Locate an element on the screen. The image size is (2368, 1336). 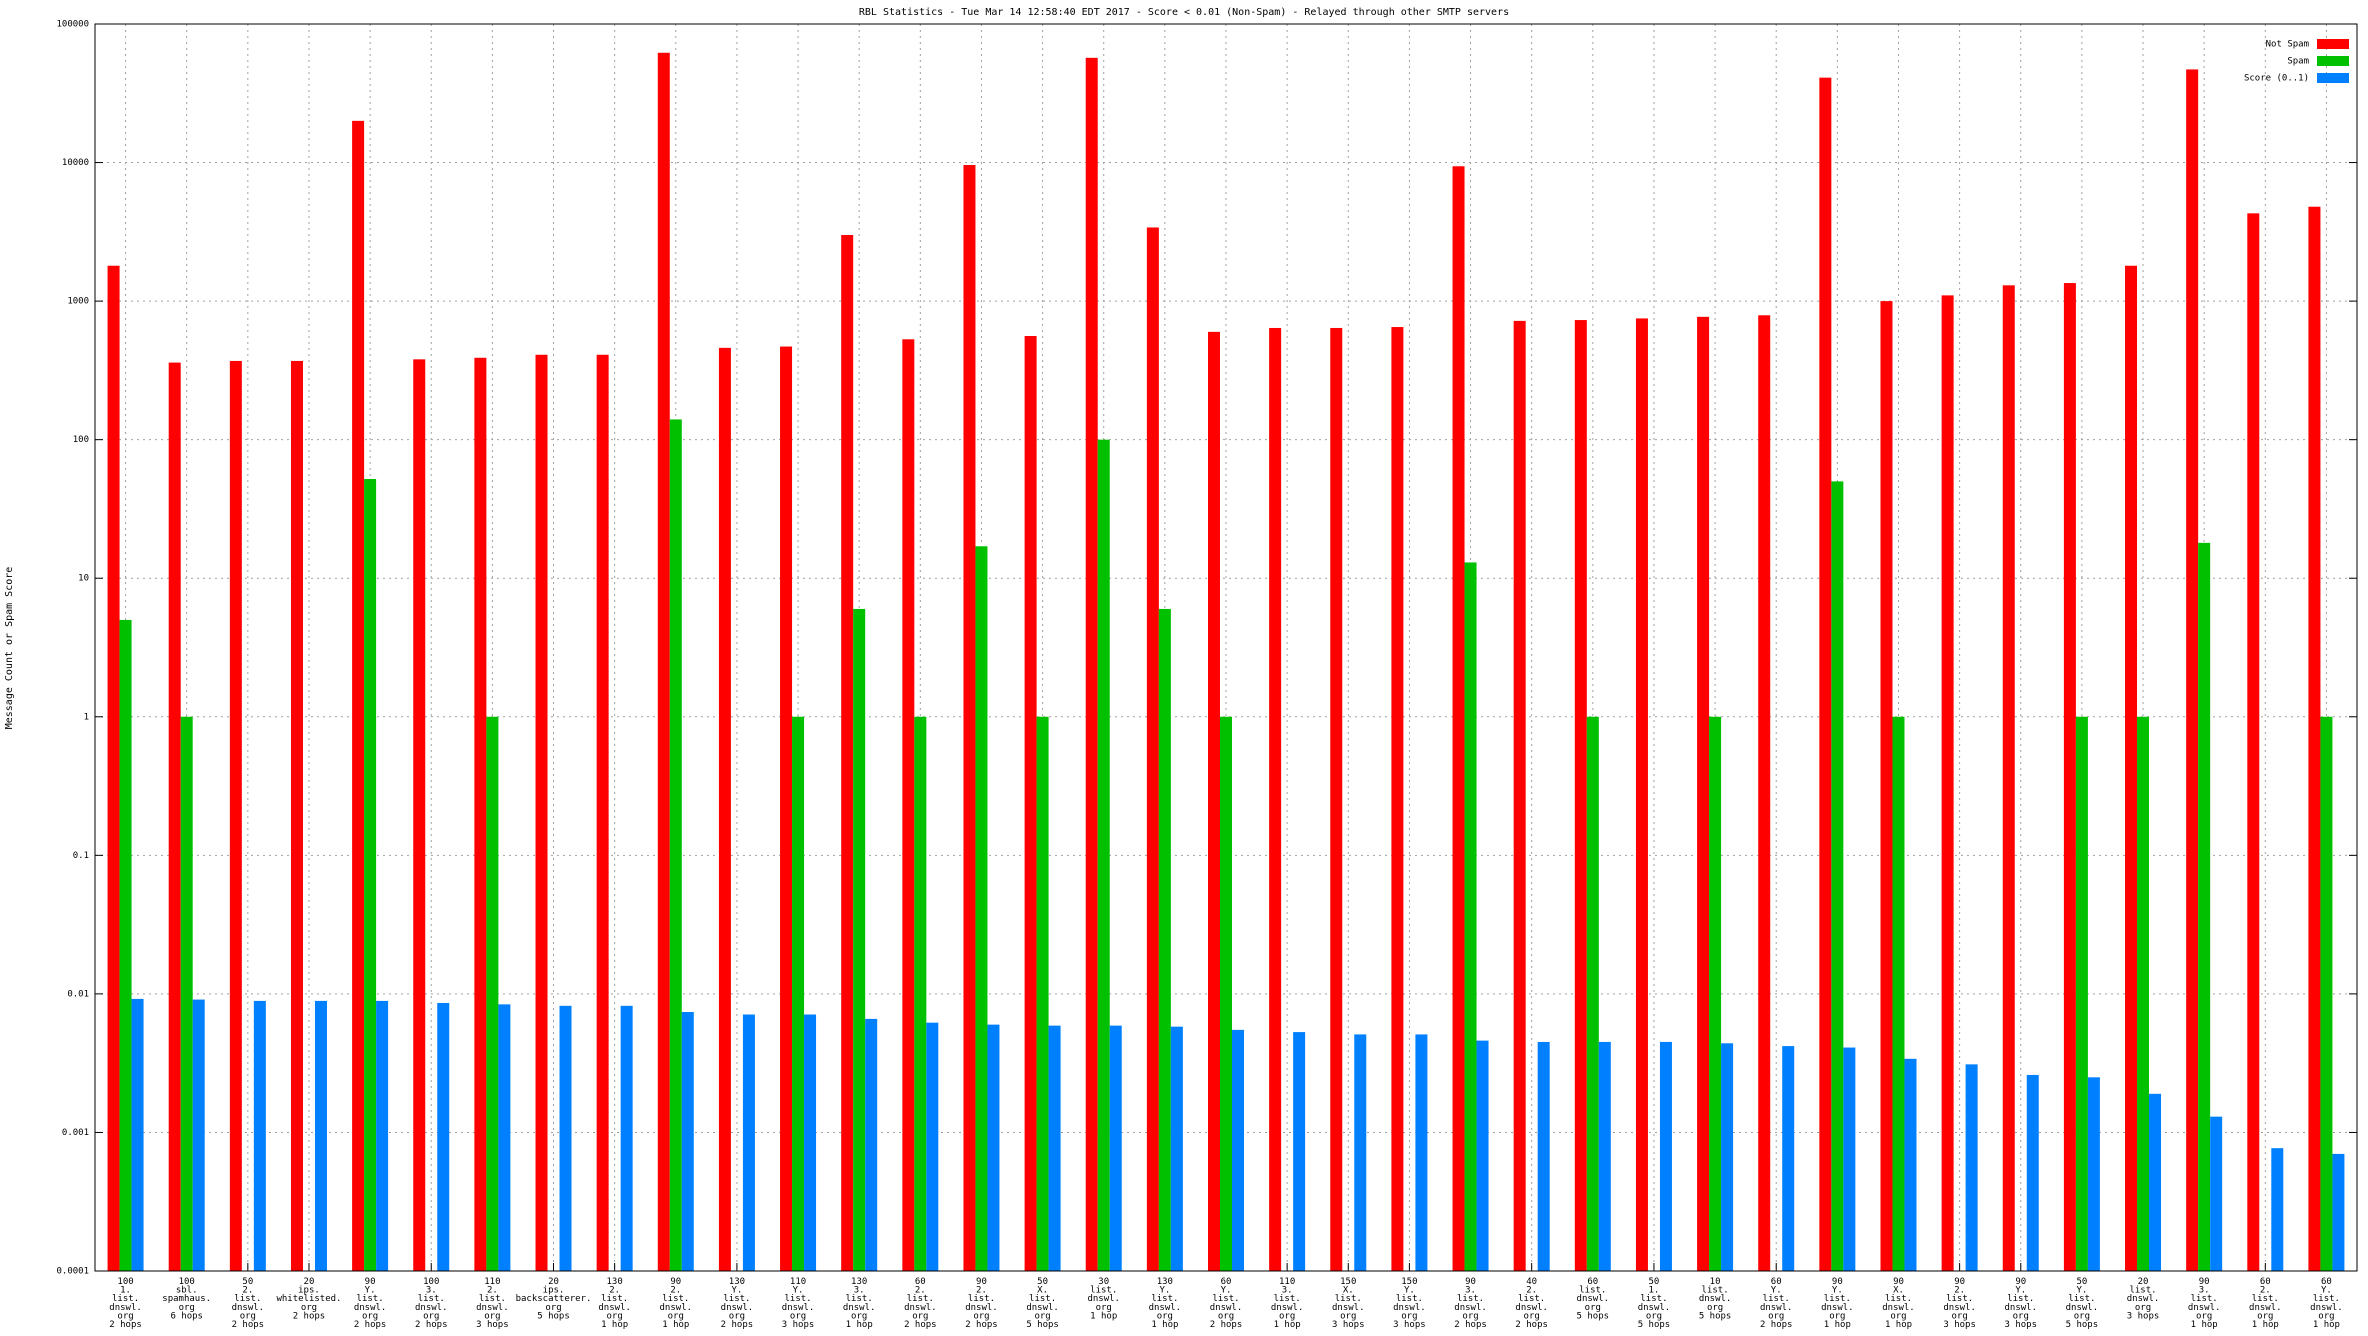
x-tick-label-line: 150 is located at coordinates (1348, 1282).